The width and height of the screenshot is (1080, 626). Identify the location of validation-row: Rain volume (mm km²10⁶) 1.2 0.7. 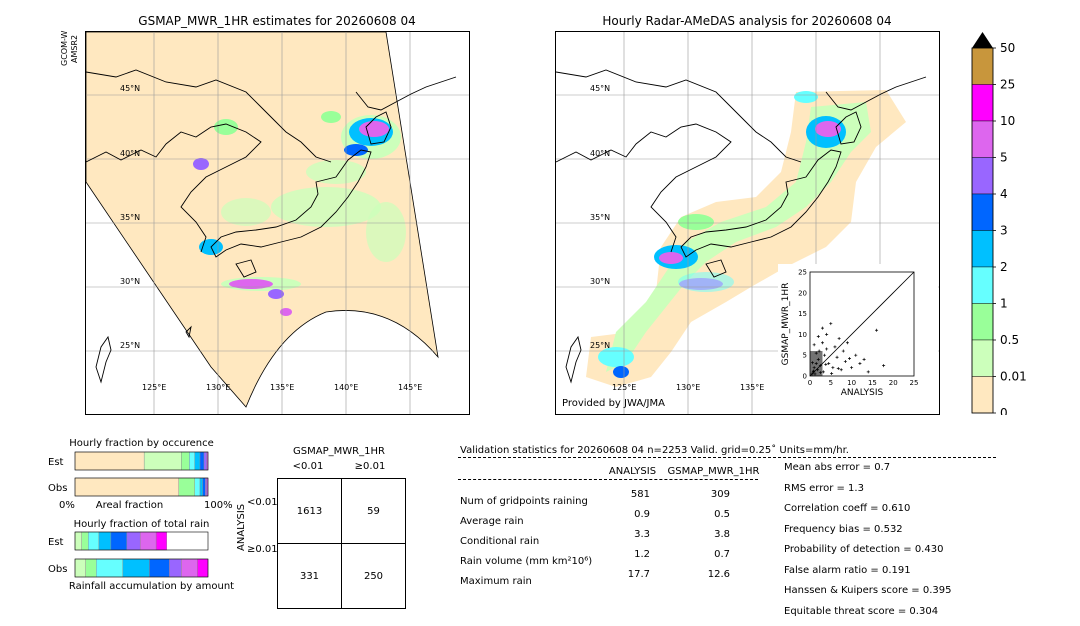
(610, 559).